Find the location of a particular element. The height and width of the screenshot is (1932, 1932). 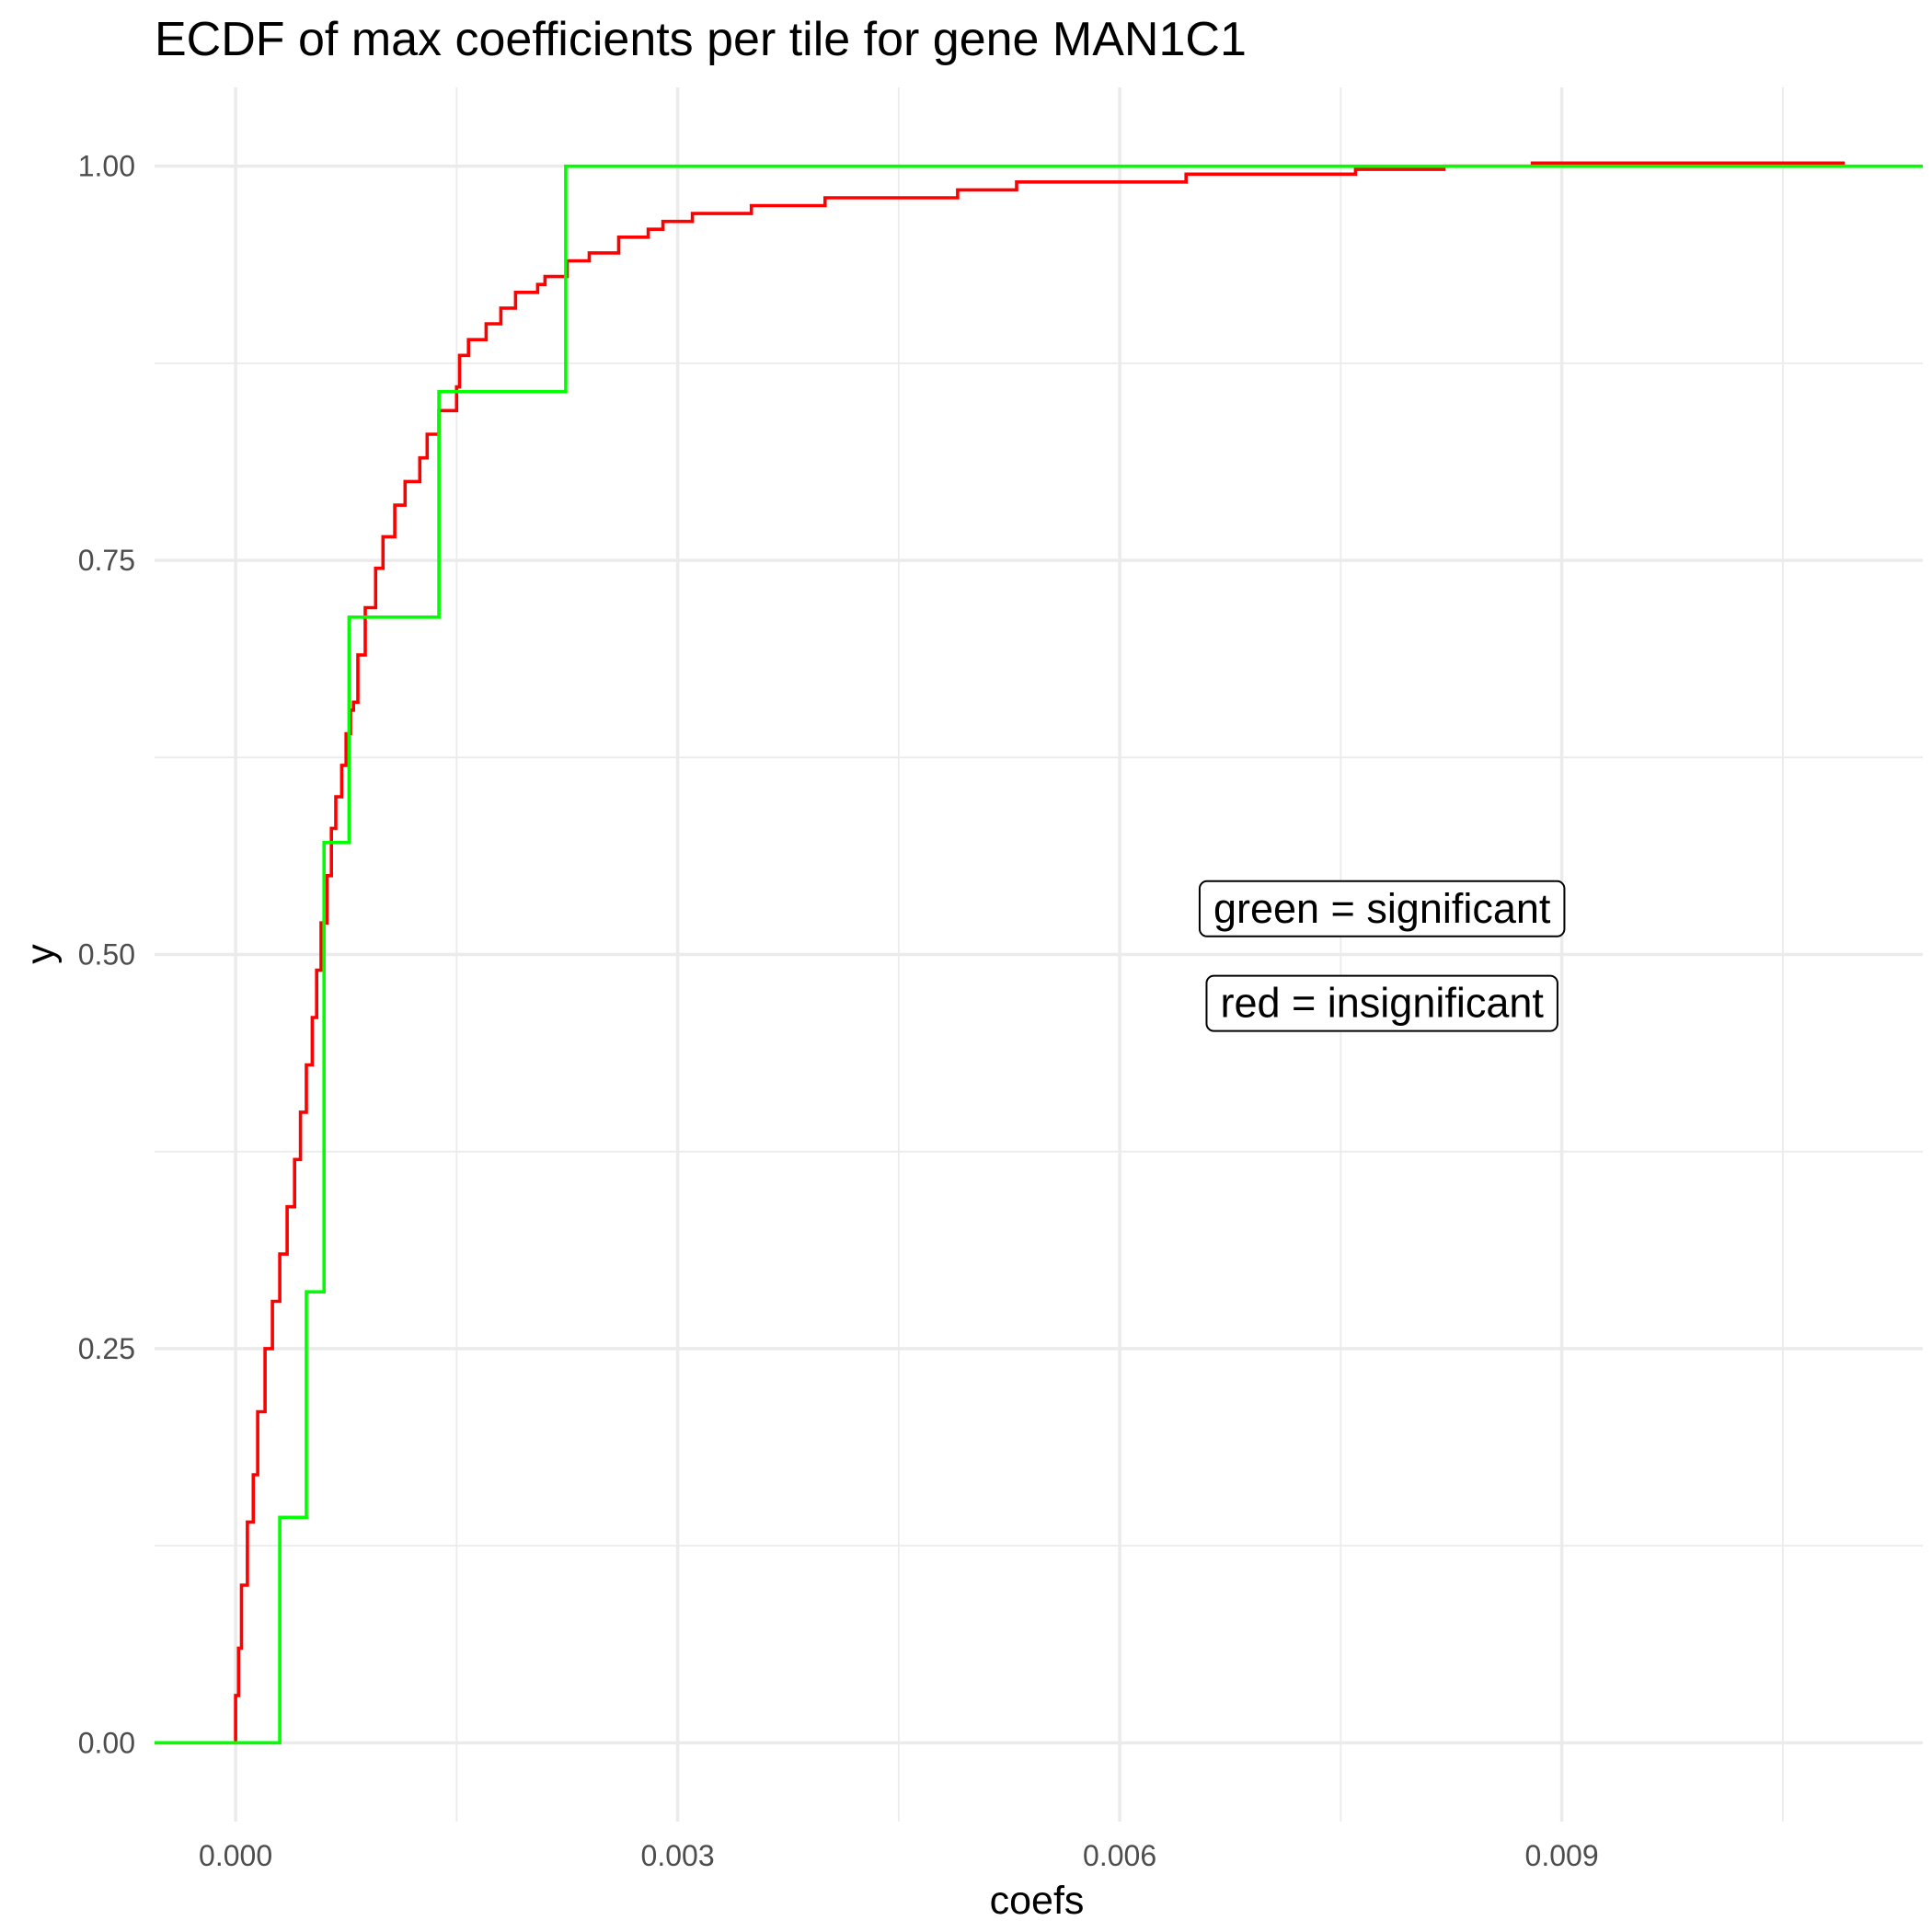

y-tick-label: 0.75 is located at coordinates (106, 560).